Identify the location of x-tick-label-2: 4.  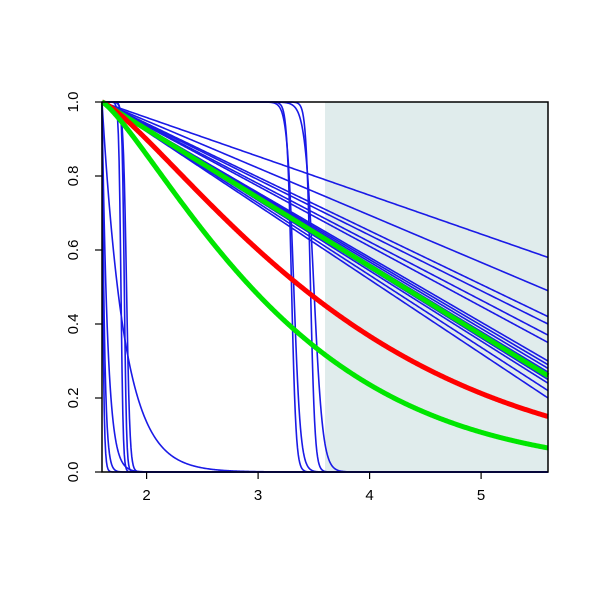
(369, 495).